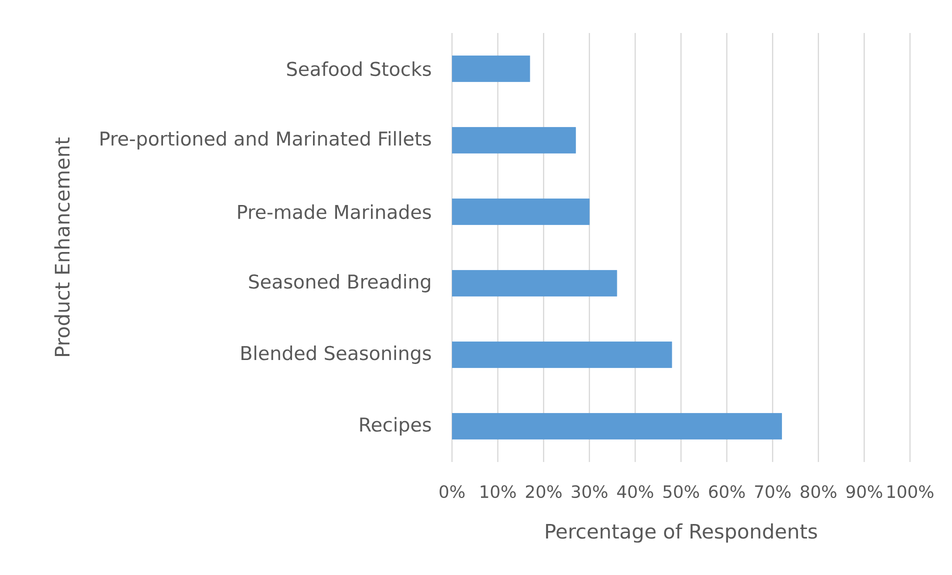 This screenshot has width=952, height=575. What do you see at coordinates (334, 212) in the screenshot?
I see `y-tick-label: Pre-made Marinades` at bounding box center [334, 212].